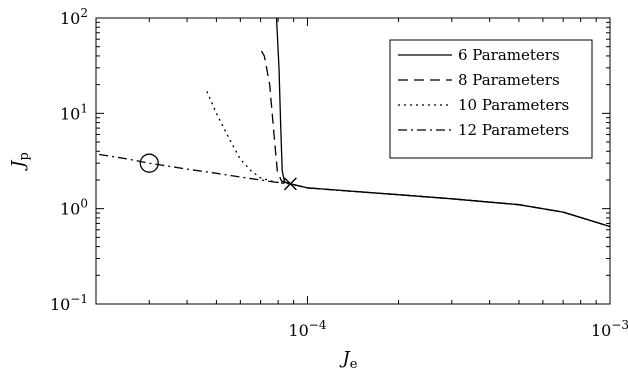 The width and height of the screenshot is (628, 373). I want to click on marker-group, so click(218, 172).